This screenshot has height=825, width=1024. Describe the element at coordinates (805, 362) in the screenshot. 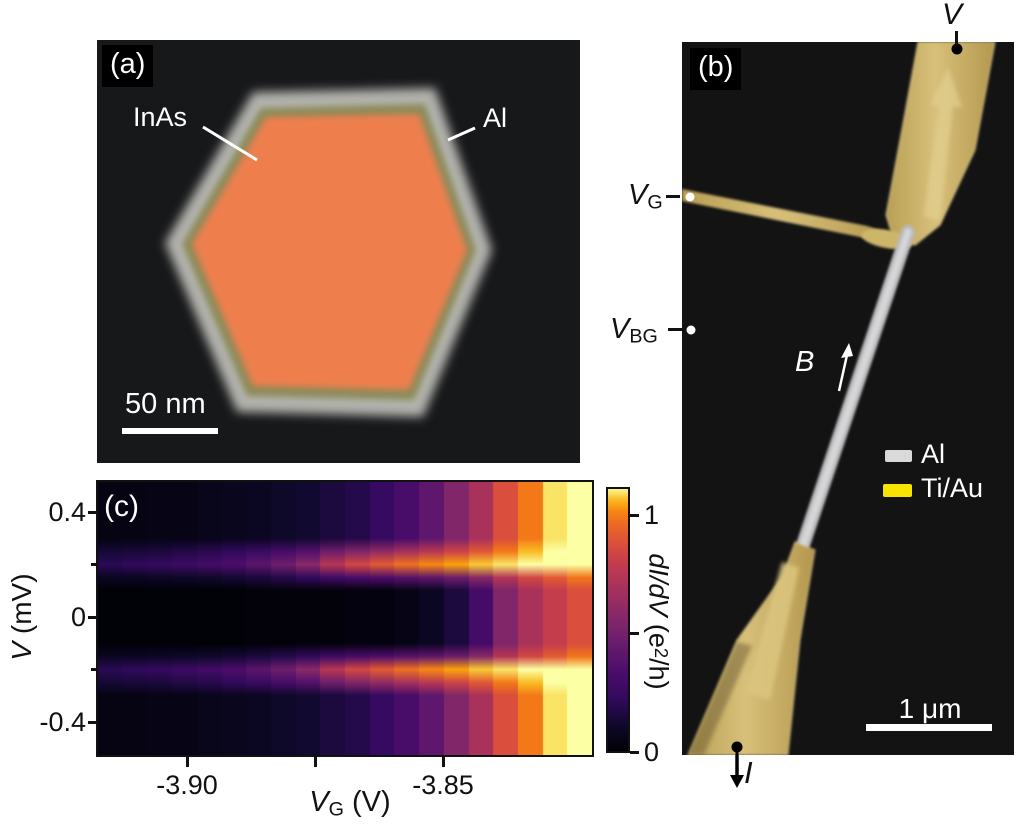

I see `b-field-label: B` at that location.